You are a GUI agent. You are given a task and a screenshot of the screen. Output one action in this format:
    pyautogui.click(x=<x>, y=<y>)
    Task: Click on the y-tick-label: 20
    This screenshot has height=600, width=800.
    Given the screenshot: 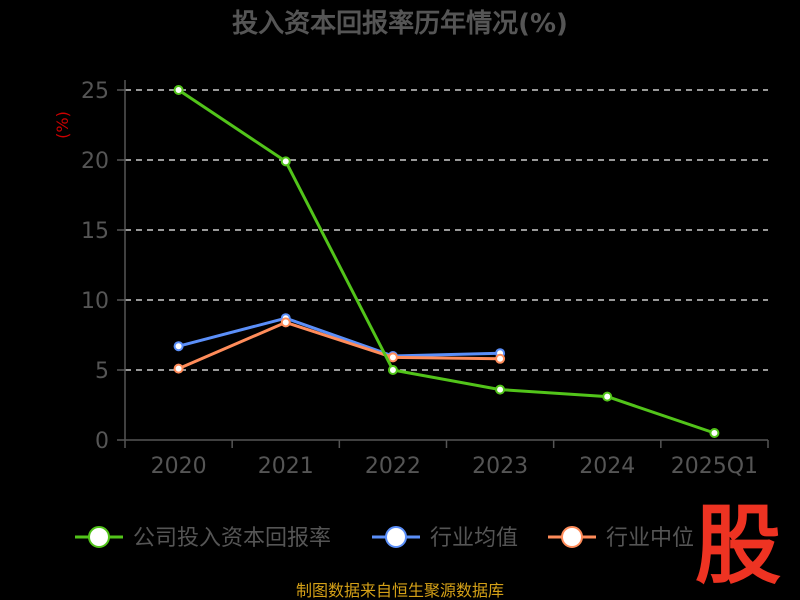 What is the action you would take?
    pyautogui.click(x=95, y=161)
    